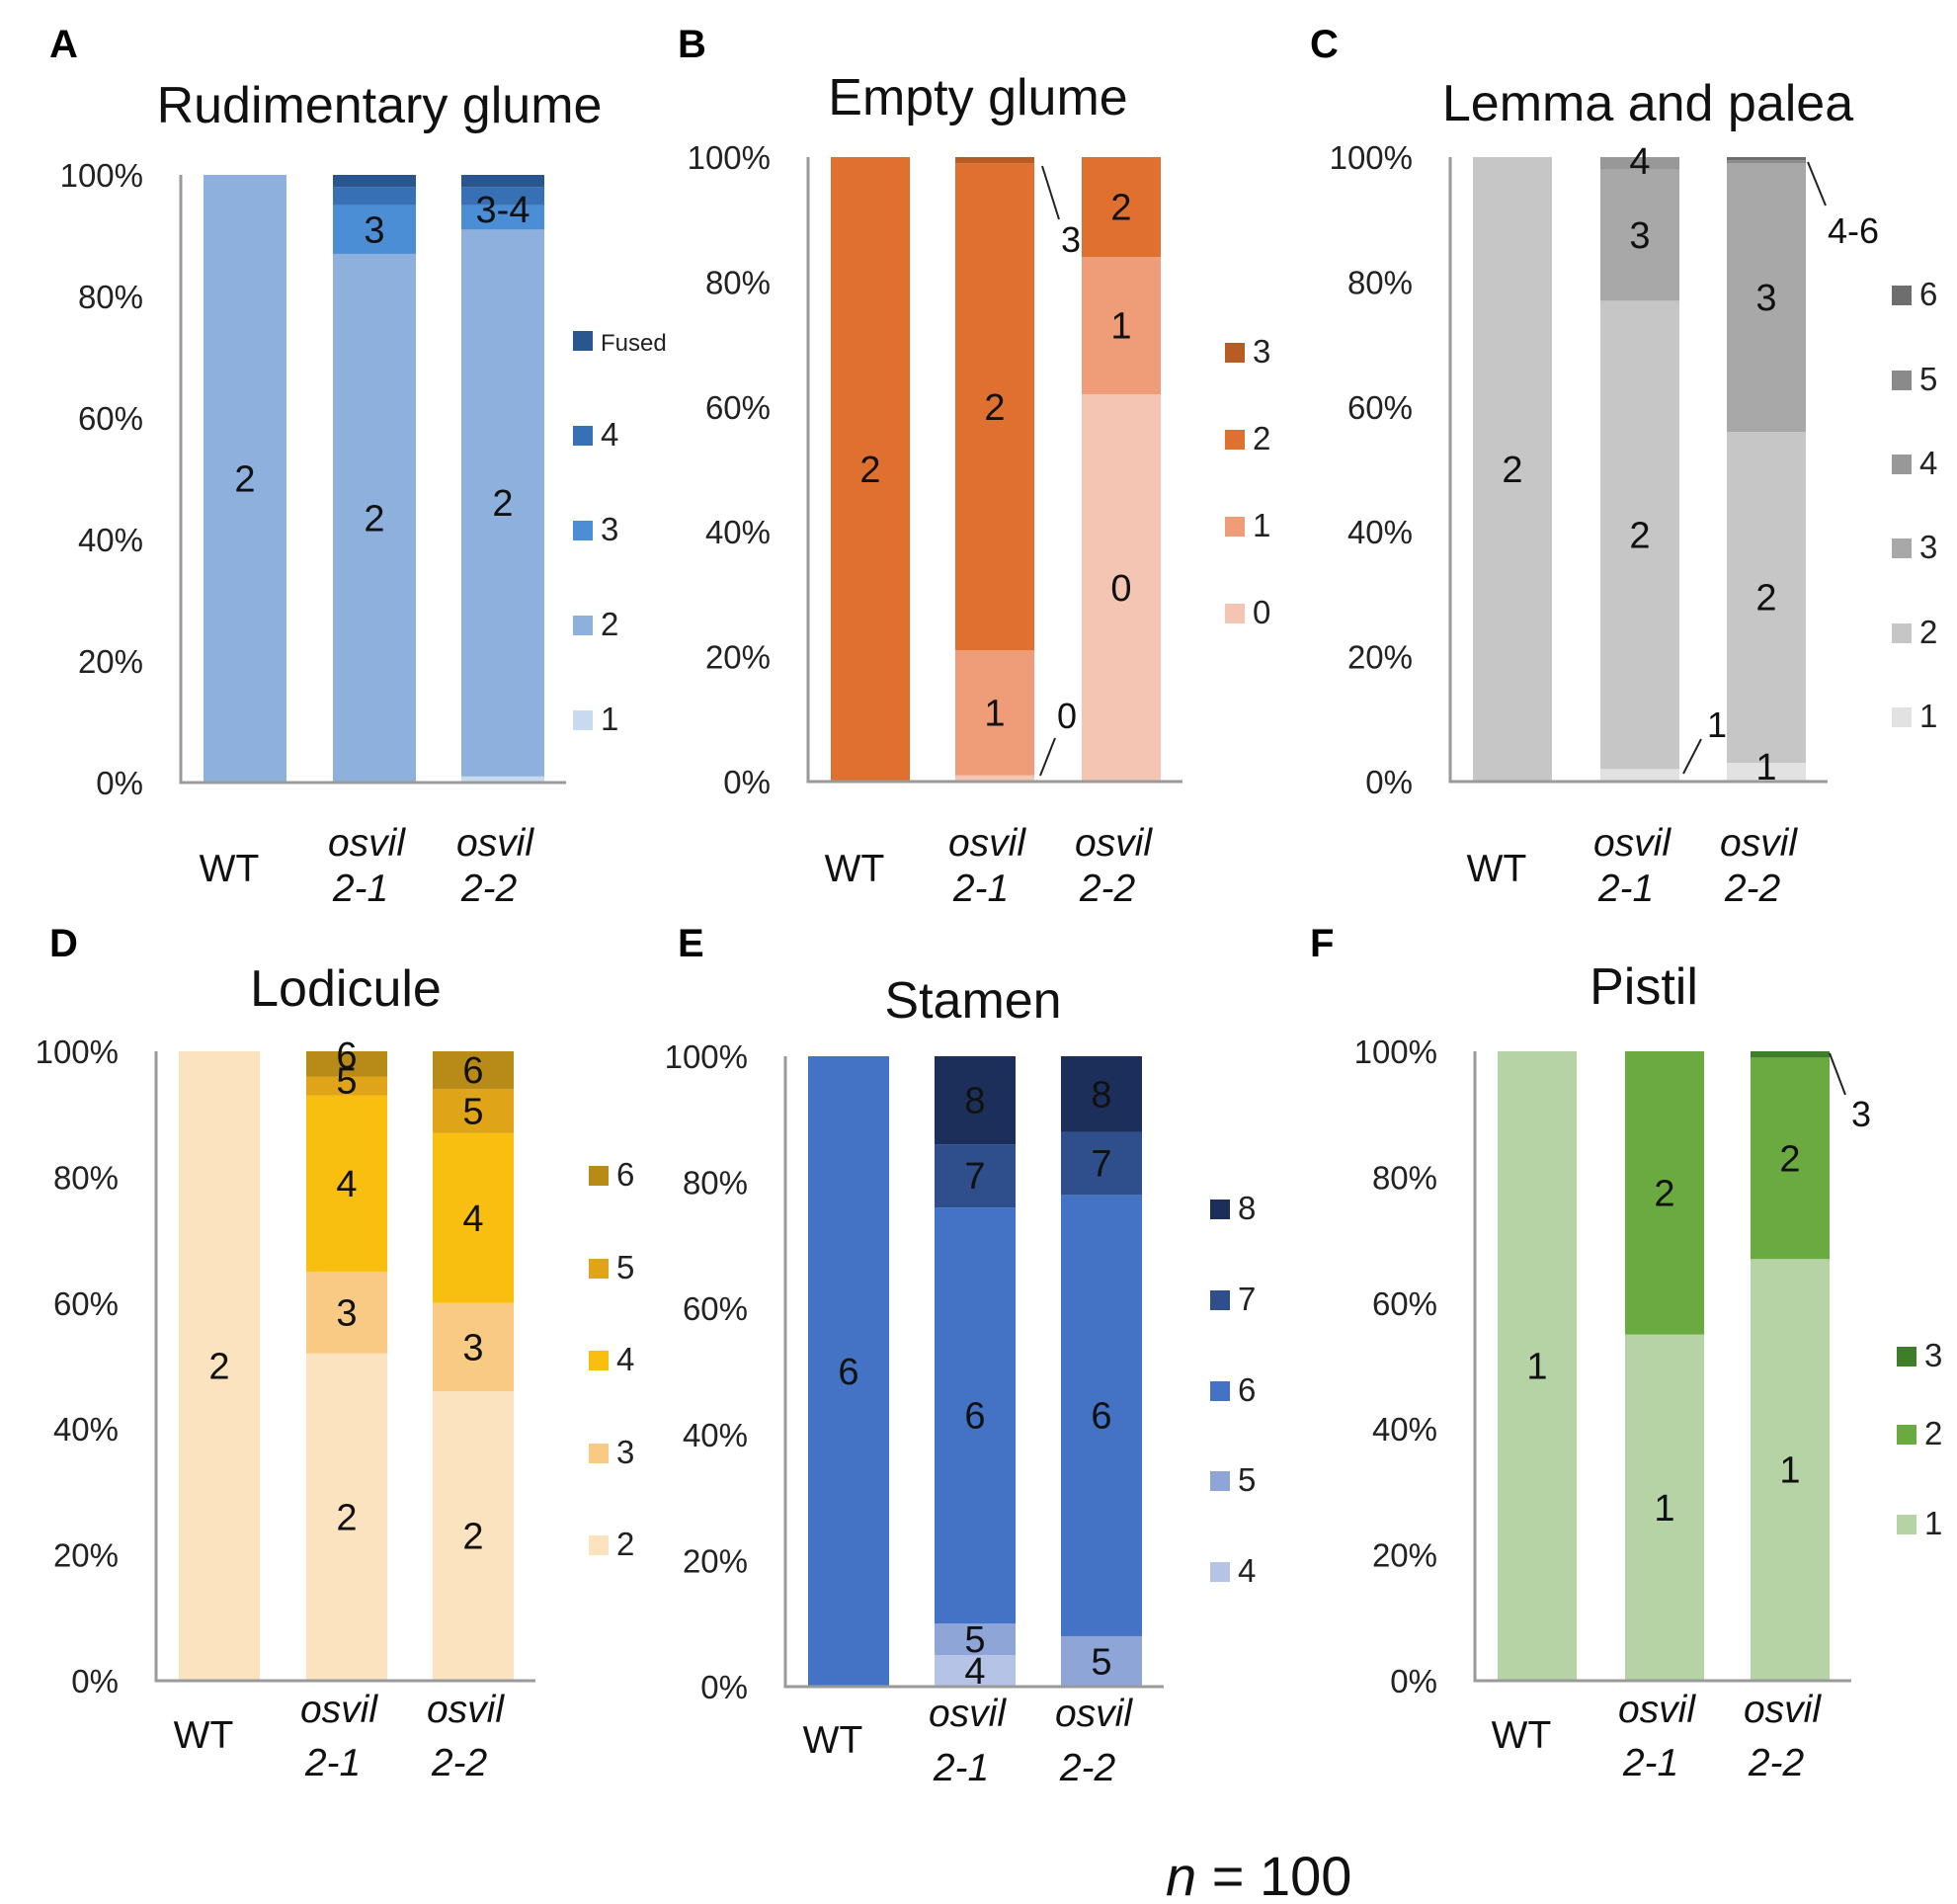  What do you see at coordinates (503, 210) in the screenshot?
I see `segment-label: 3-4` at bounding box center [503, 210].